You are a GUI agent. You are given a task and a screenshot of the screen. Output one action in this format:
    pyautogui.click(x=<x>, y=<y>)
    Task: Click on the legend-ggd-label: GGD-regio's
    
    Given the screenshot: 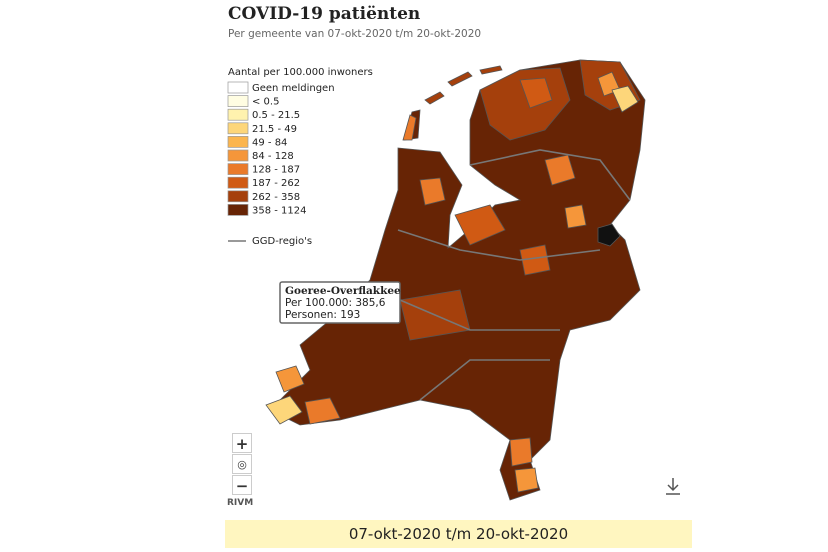 What is the action you would take?
    pyautogui.click(x=282, y=241)
    